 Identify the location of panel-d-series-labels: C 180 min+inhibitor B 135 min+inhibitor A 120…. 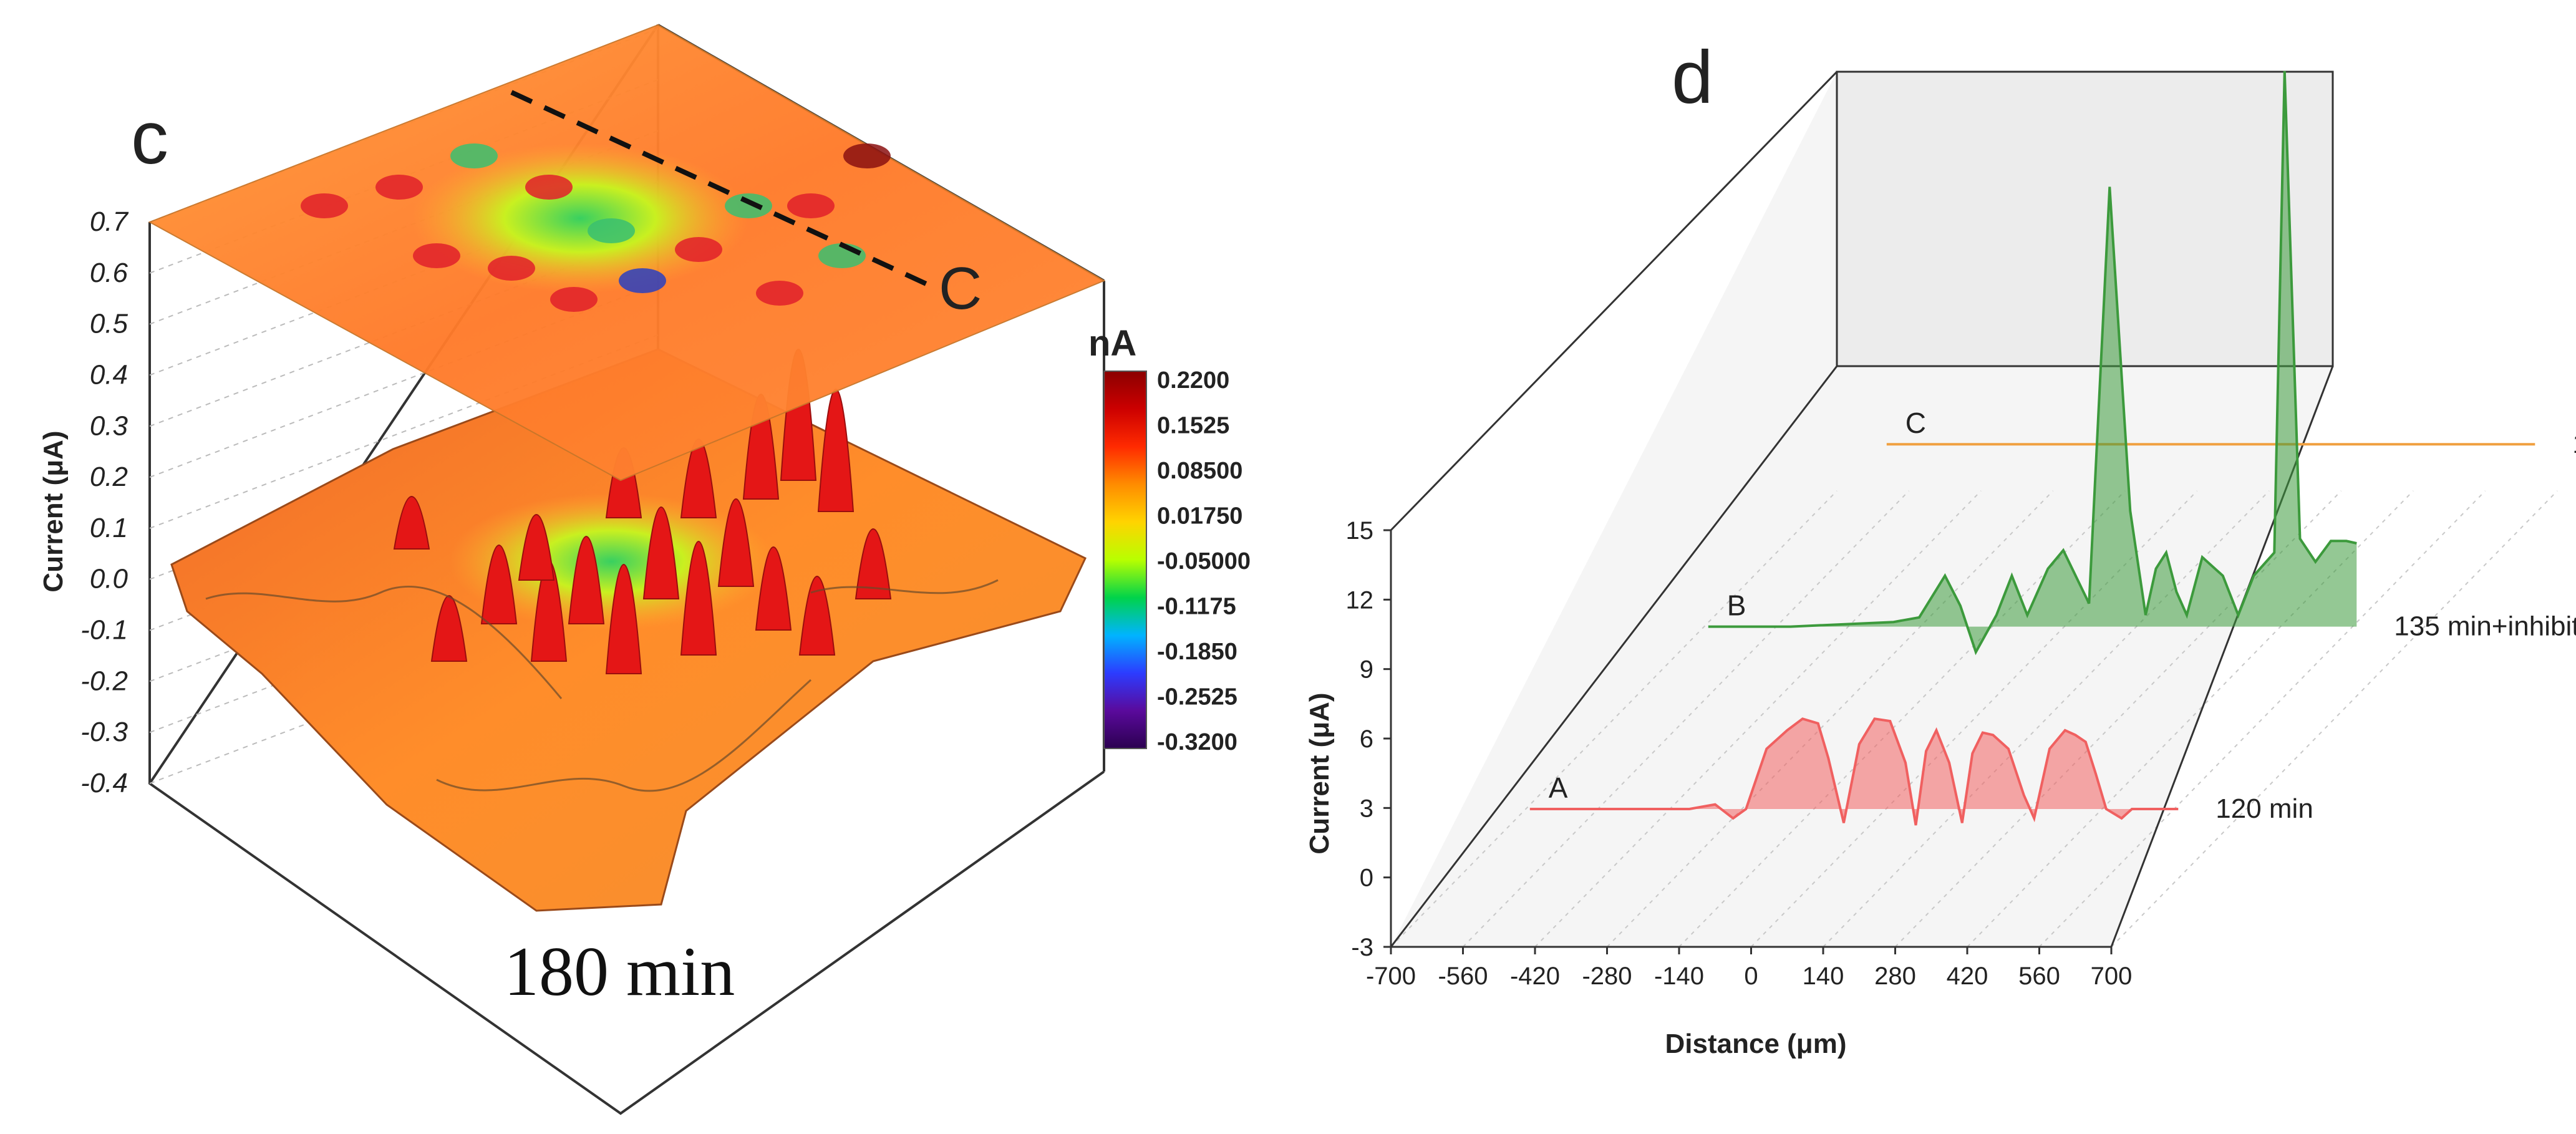
(2062, 615).